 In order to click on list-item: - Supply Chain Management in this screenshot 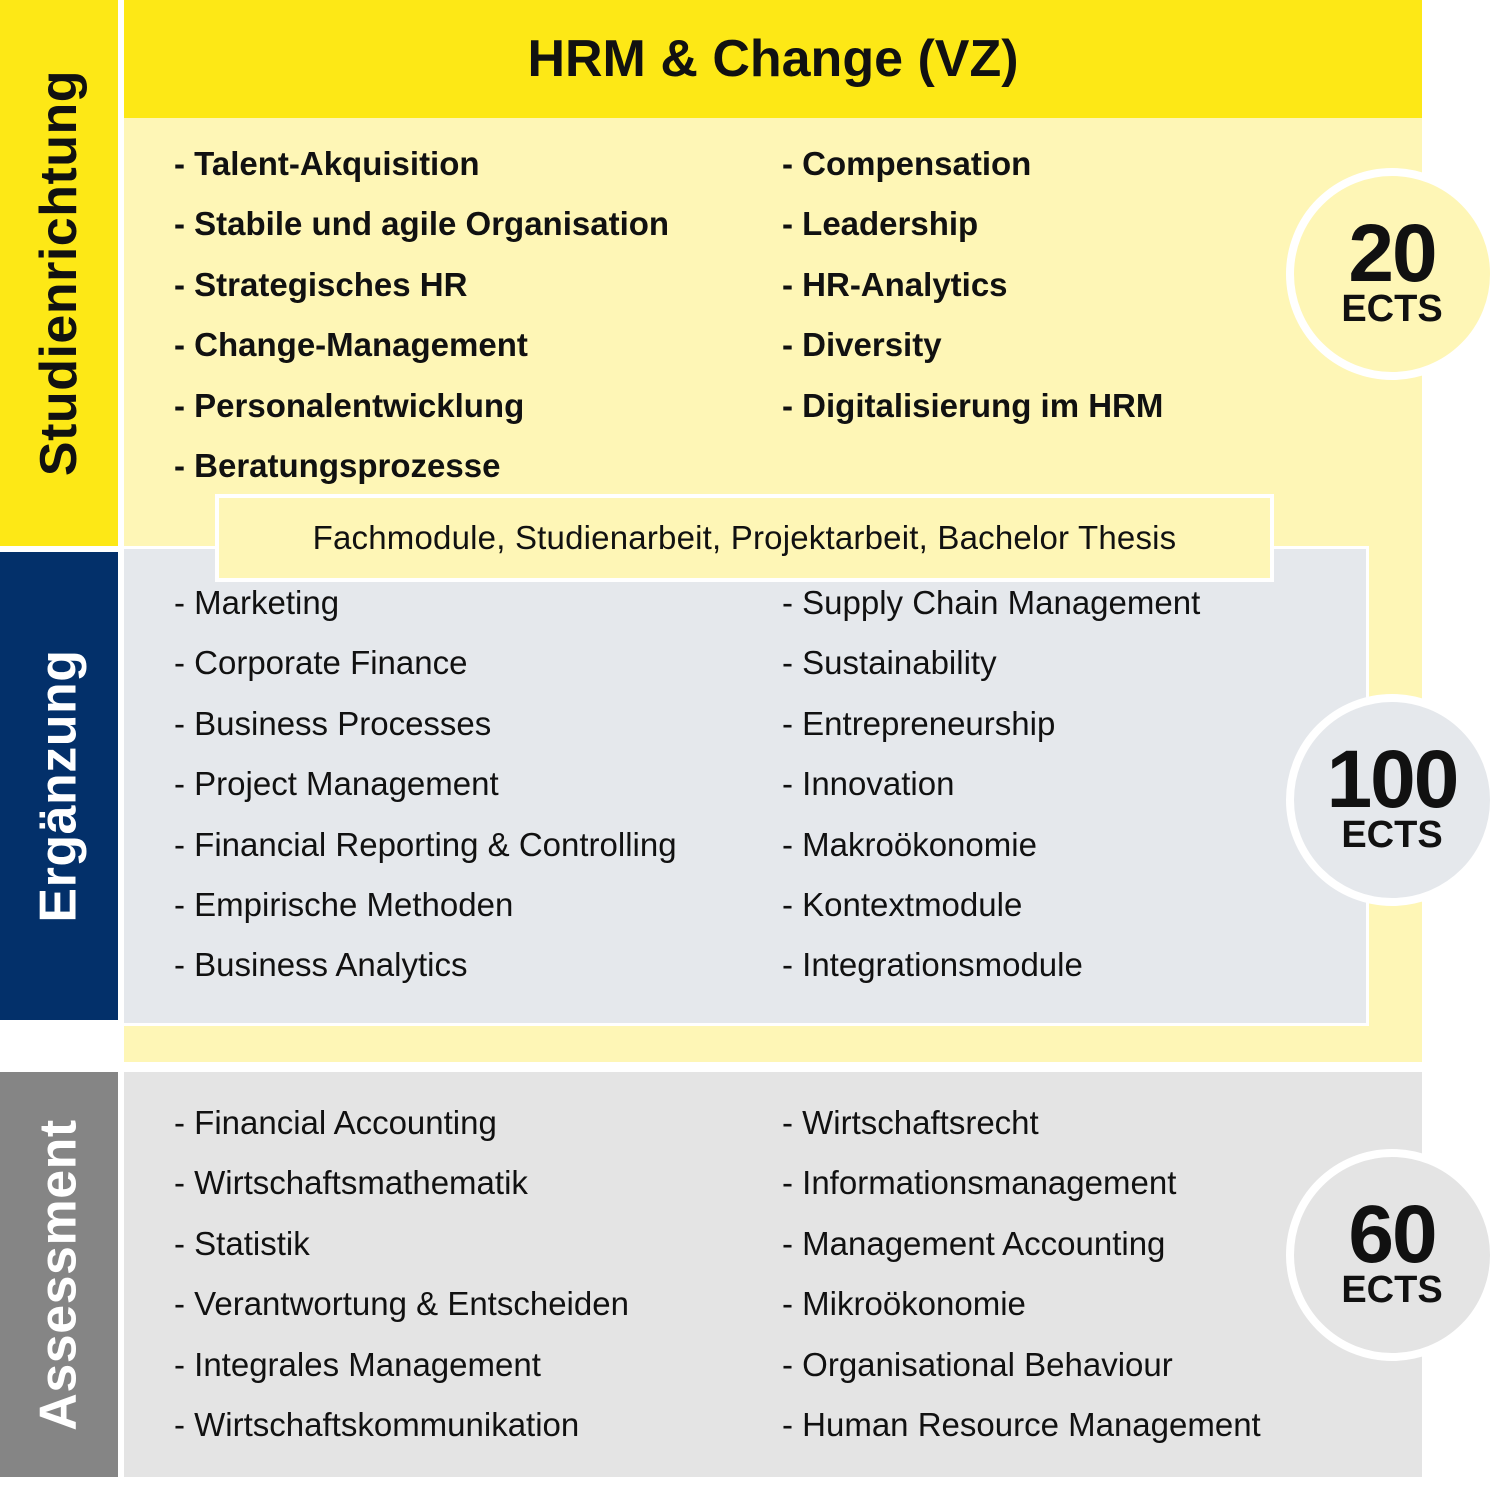, I will do `click(991, 602)`.